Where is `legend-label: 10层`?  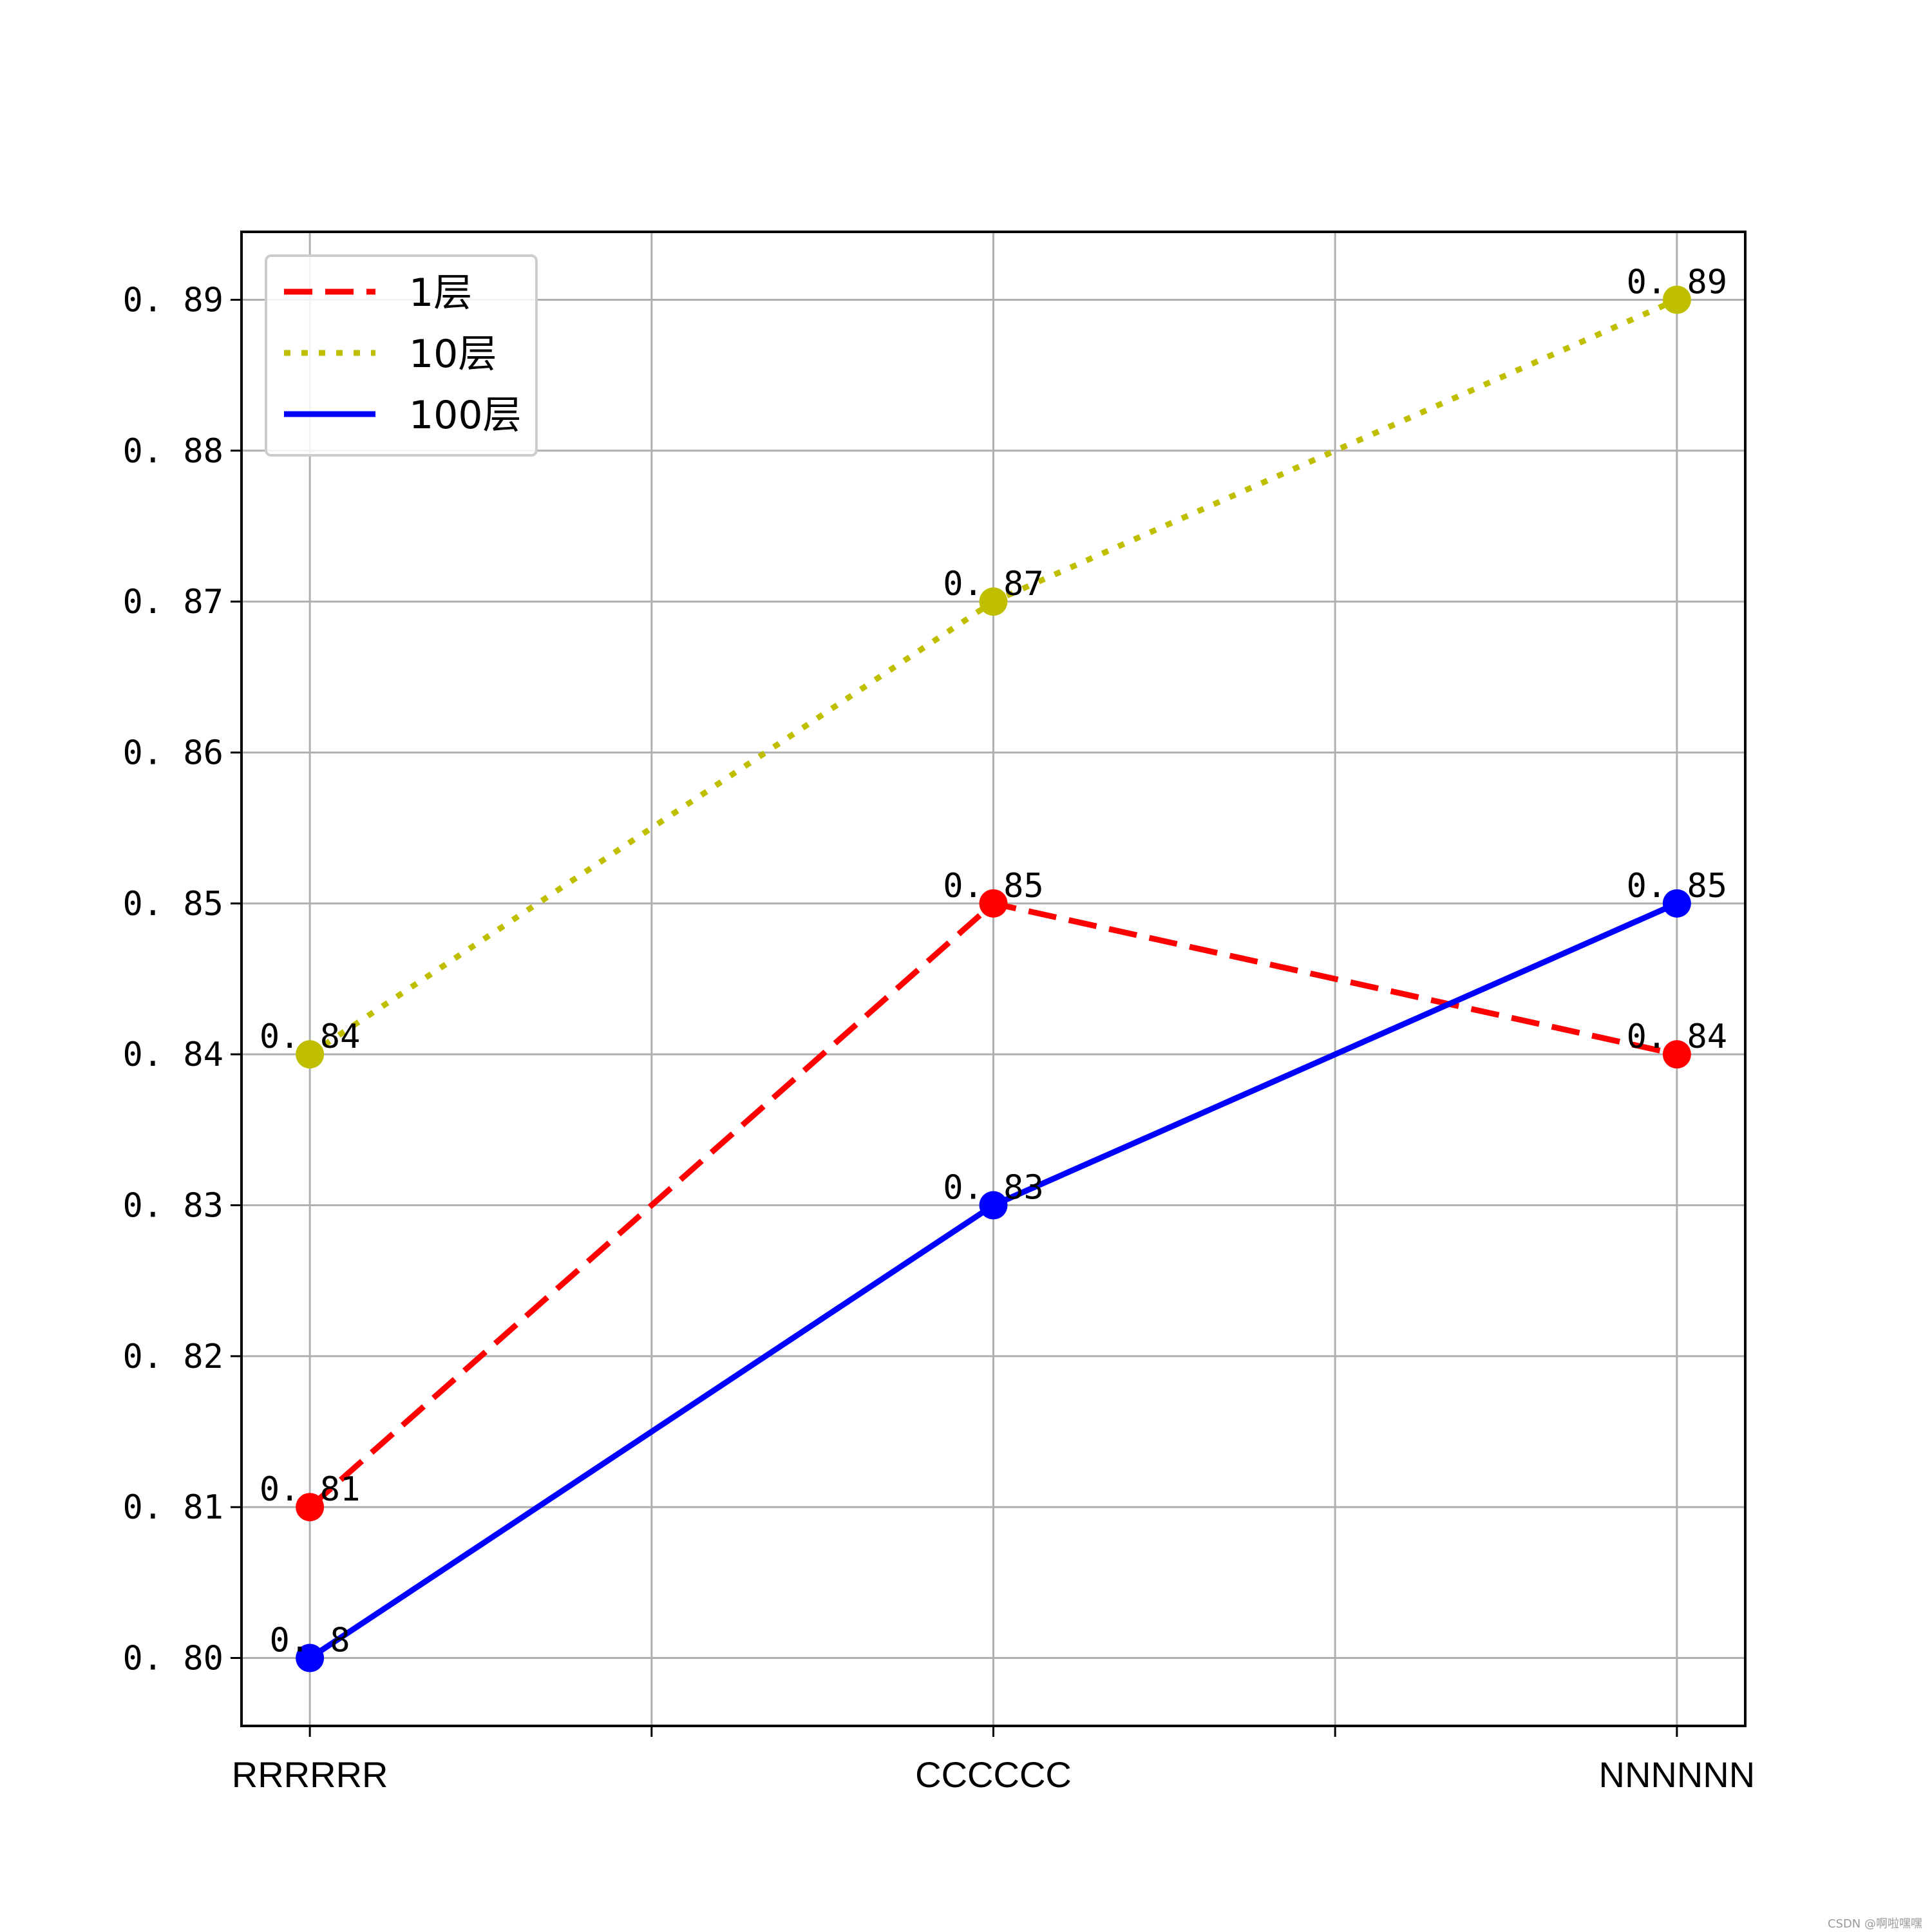
legend-label: 10层 is located at coordinates (453, 354).